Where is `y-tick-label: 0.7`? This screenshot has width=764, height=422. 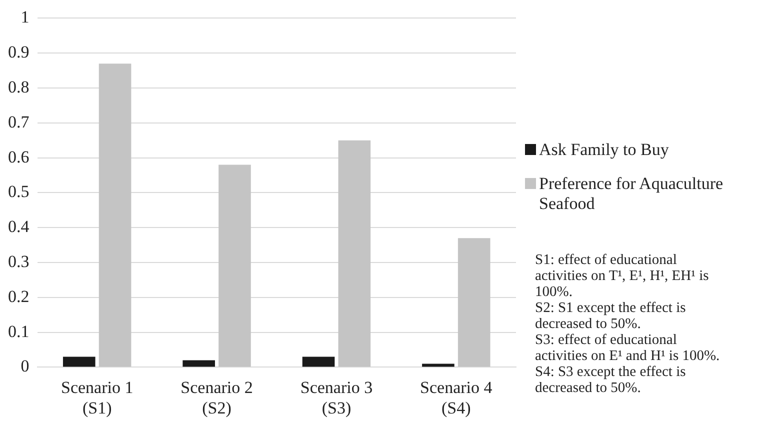
y-tick-label: 0.7 is located at coordinates (19, 122).